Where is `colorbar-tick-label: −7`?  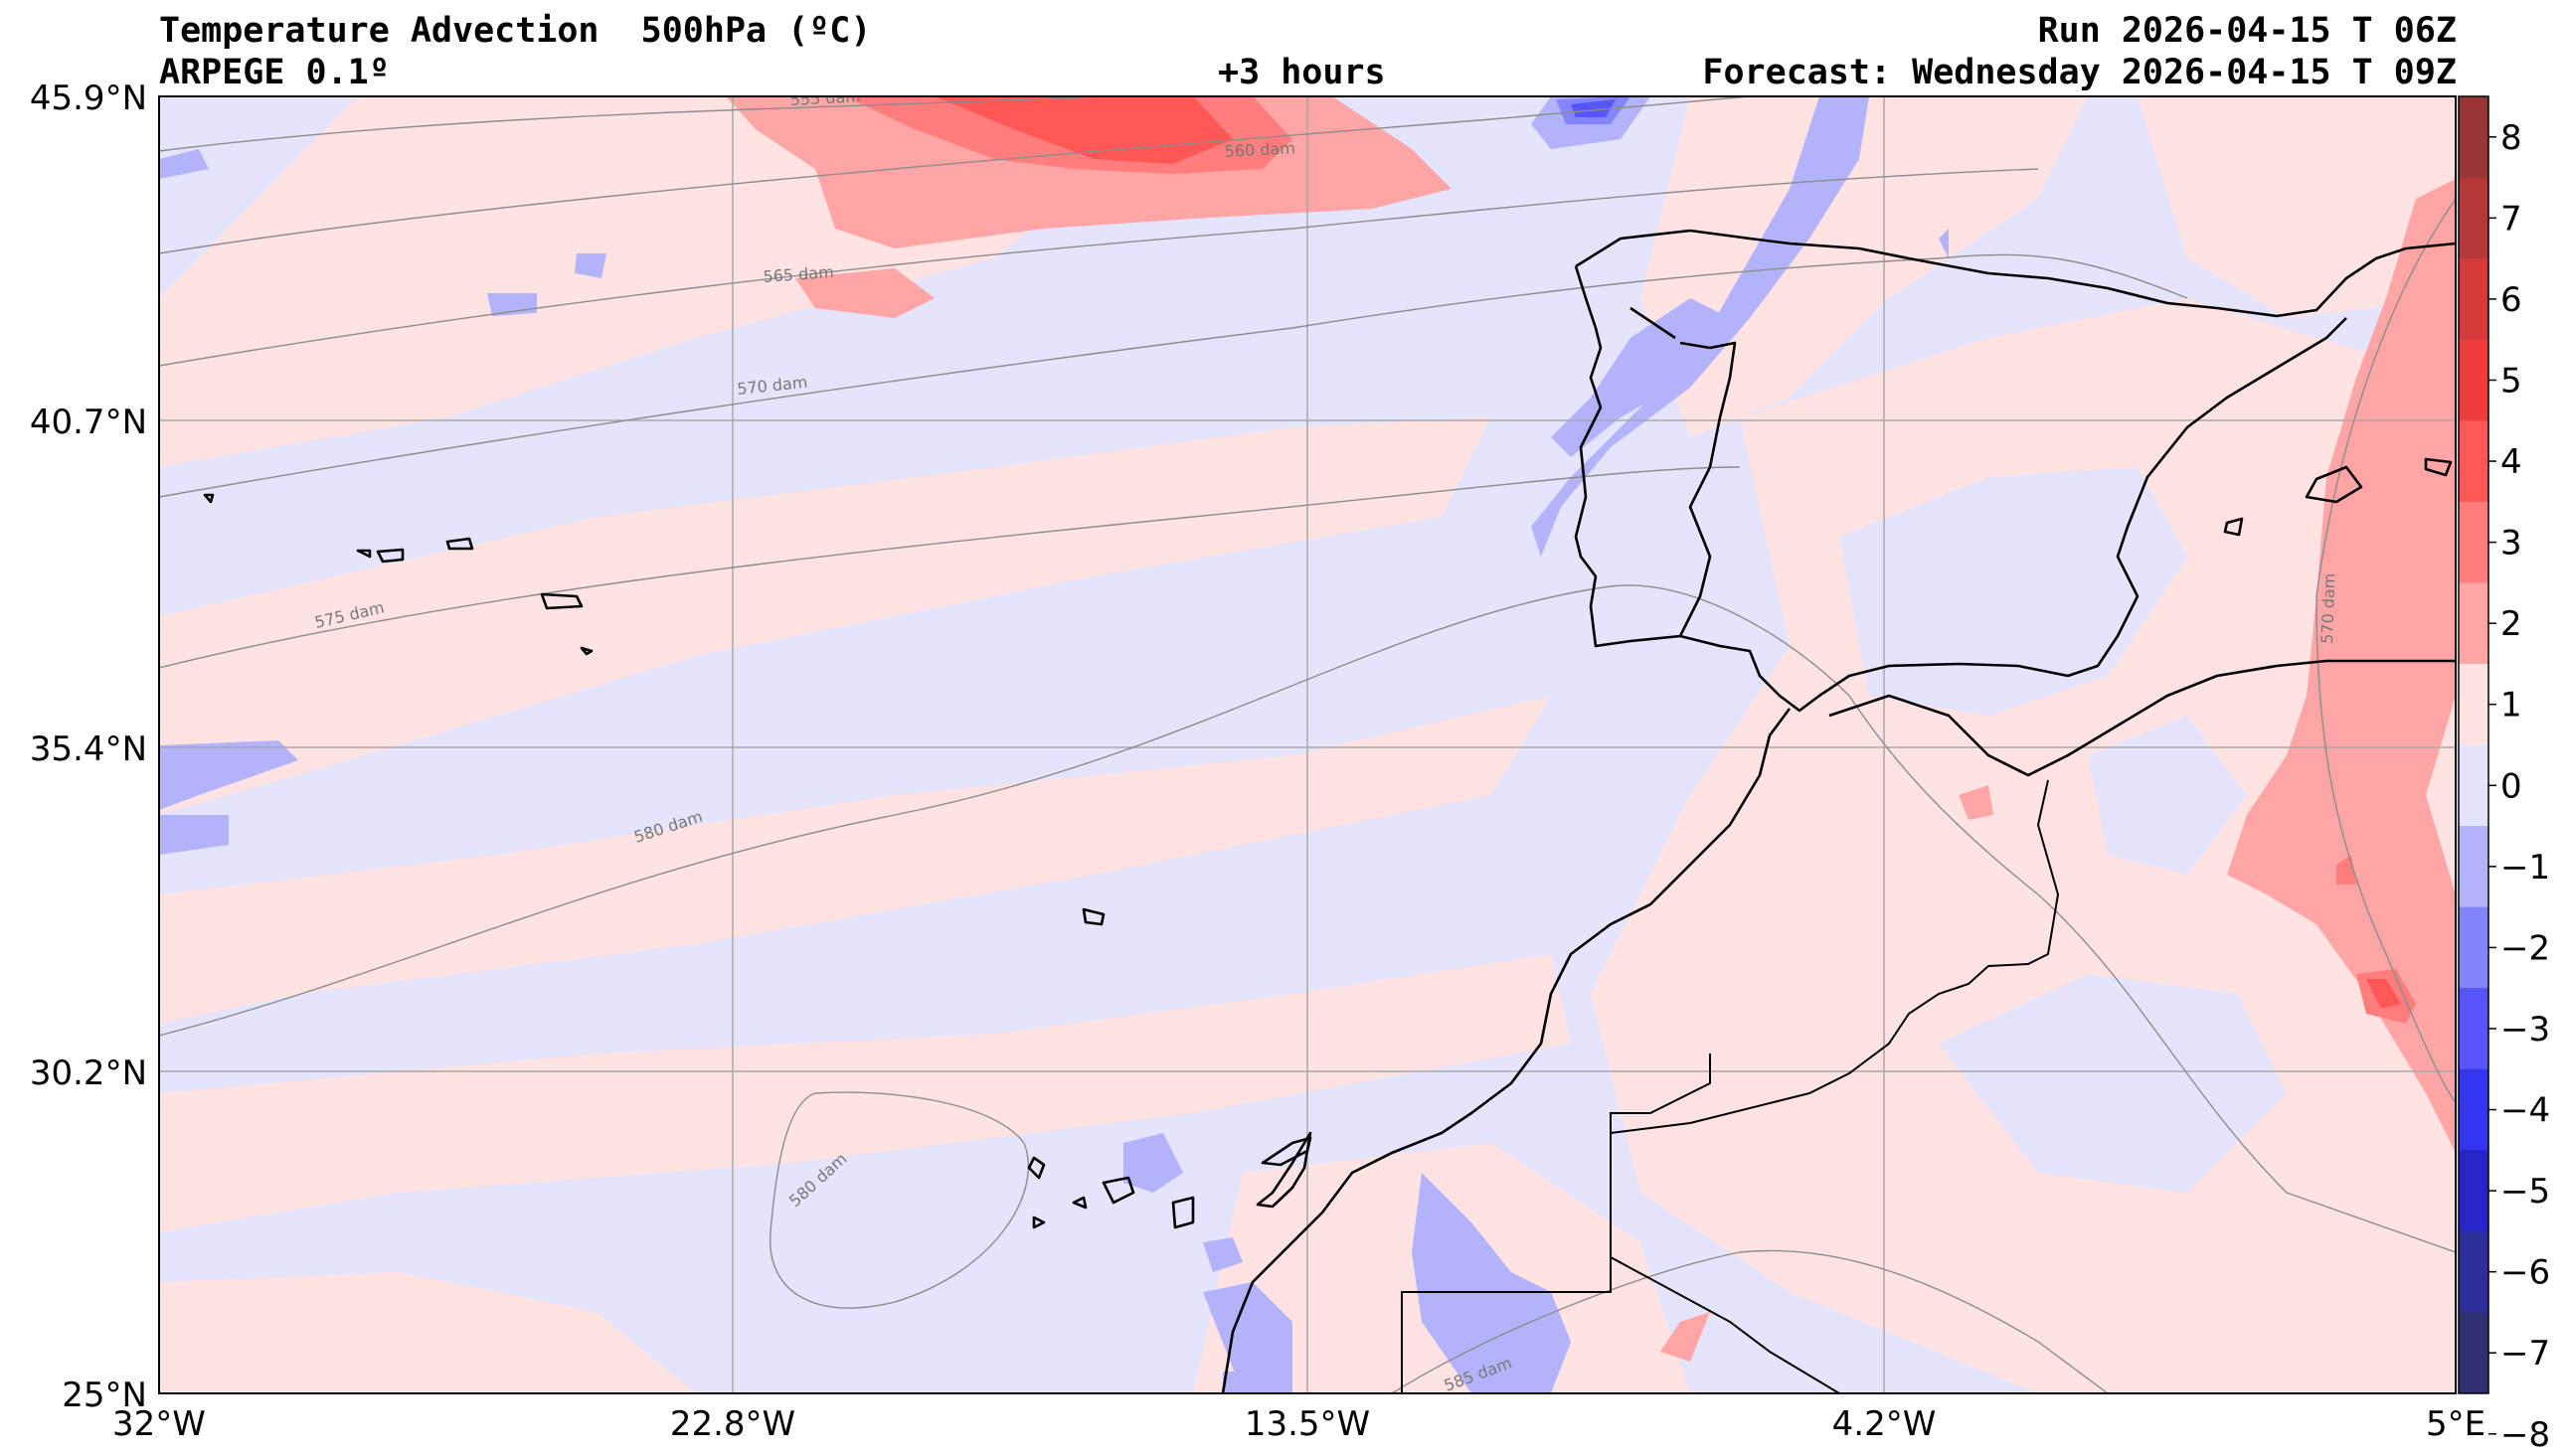
colorbar-tick-label: −7 is located at coordinates (2525, 1354).